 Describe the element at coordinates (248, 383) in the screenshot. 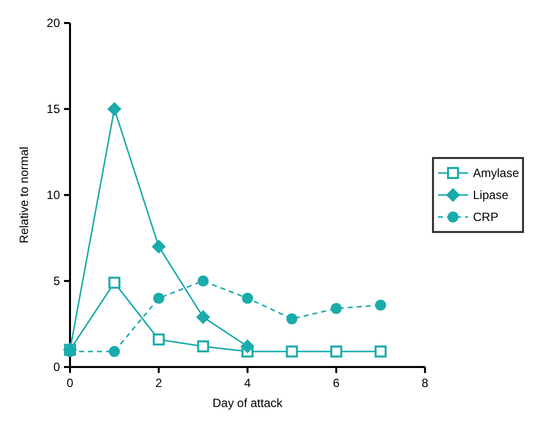

I see `x-tick-label: 4` at that location.